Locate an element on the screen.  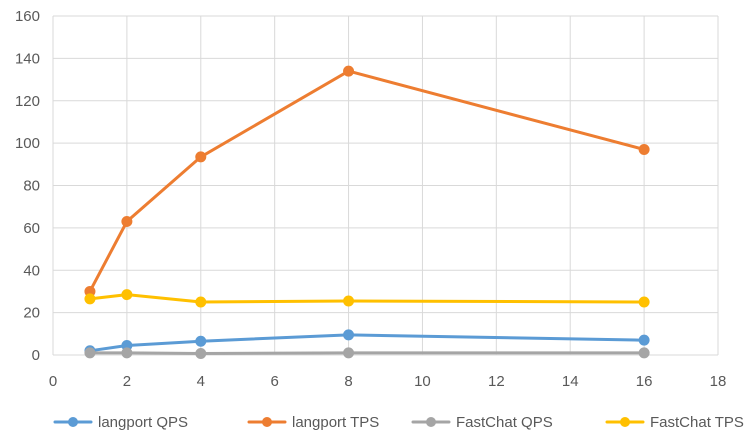
x-tick-label: 10 is located at coordinates (422, 381).